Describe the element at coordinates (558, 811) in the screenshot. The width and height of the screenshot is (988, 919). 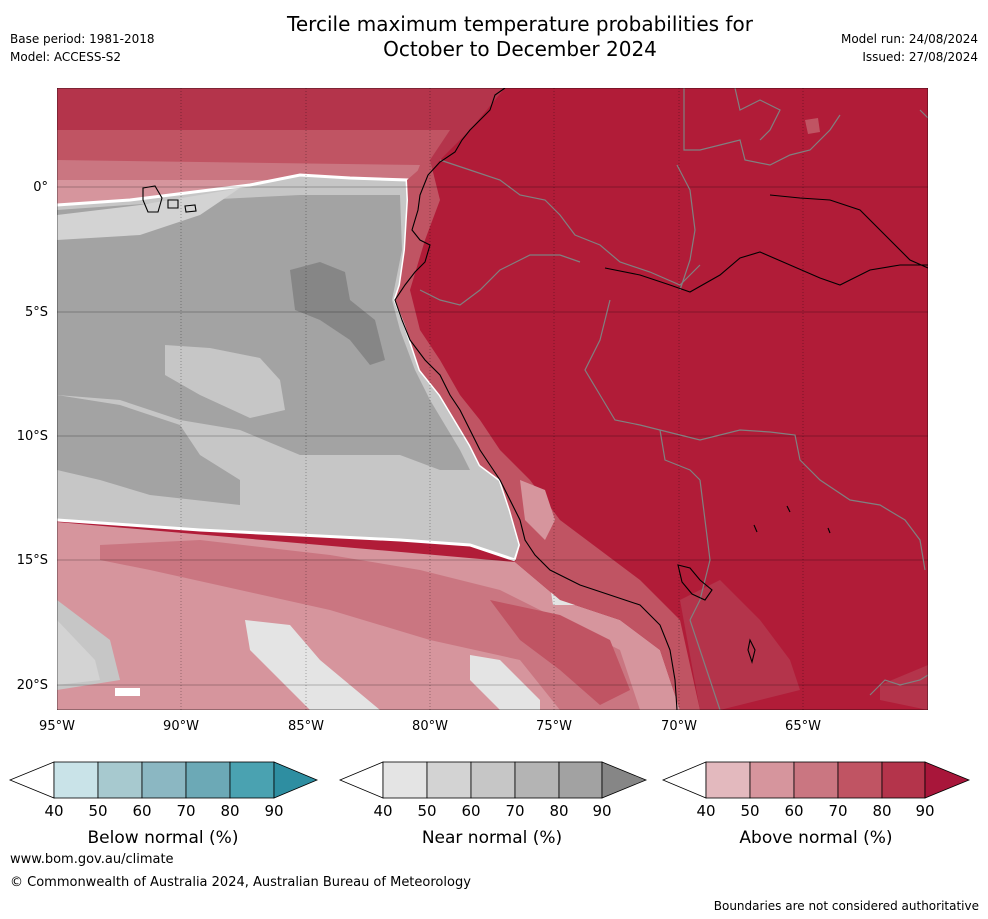
I see `legend-near-tick-80: 80` at that location.